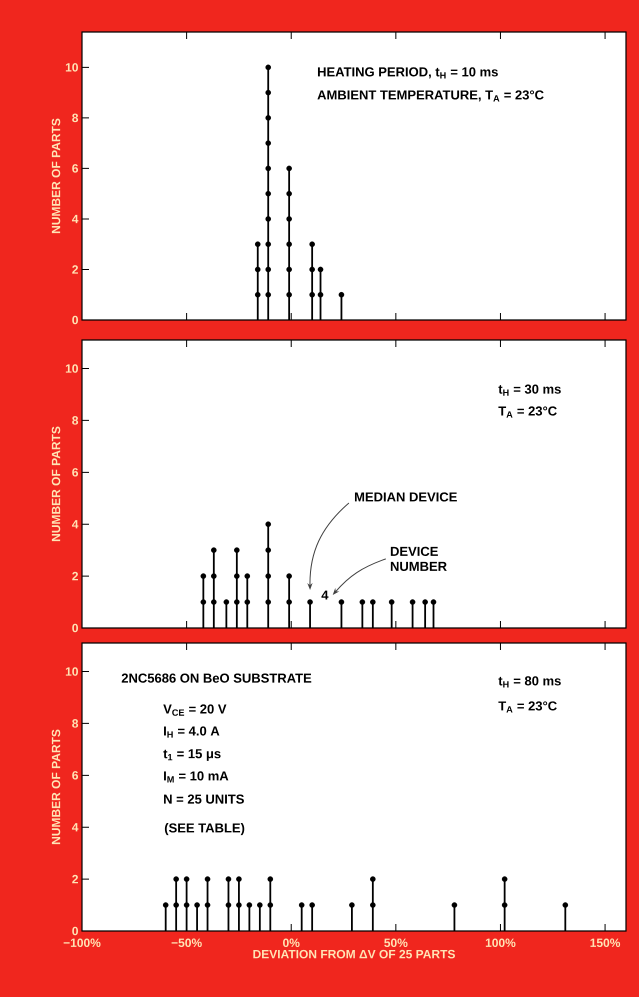 The height and width of the screenshot is (997, 639). I want to click on annotation: I$_{M}$ = 10 mA, so click(196, 777).